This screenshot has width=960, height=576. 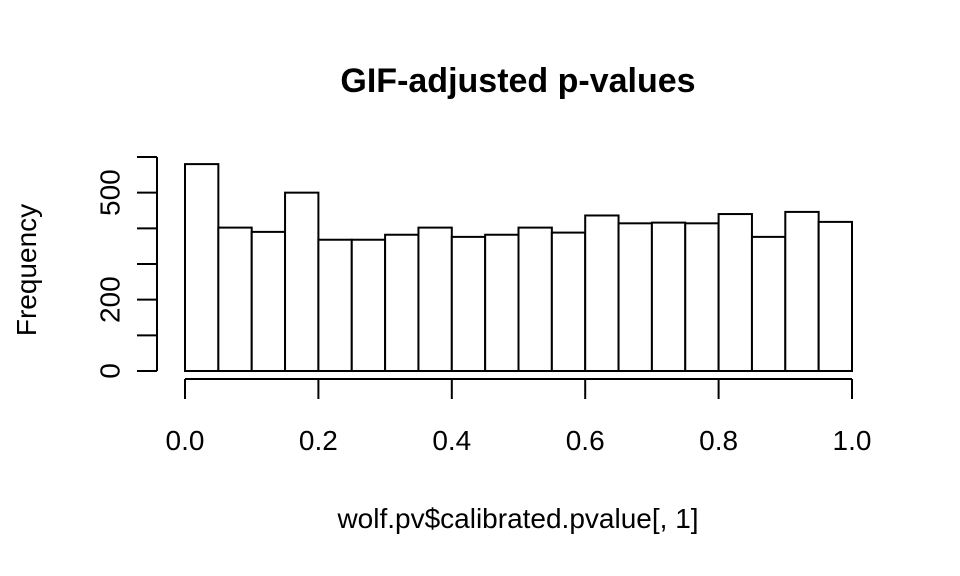 I want to click on x-axis: 0.0 0.2 0.4 0.6 0.8 1.0, so click(x=519, y=417).